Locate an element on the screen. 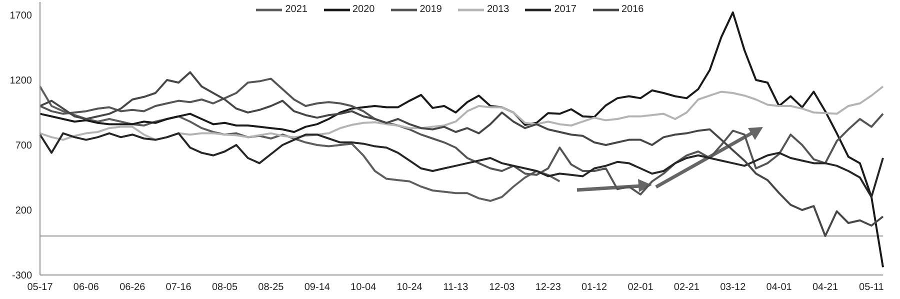 This screenshot has width=900, height=299. x-tick-label: 10-04 is located at coordinates (363, 288).